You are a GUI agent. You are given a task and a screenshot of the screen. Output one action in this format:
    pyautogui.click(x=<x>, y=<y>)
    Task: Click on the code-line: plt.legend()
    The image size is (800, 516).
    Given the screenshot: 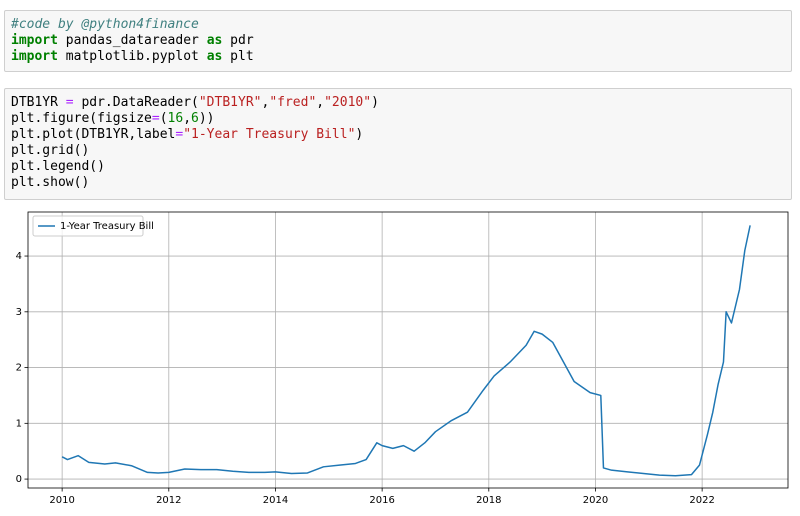 What is the action you would take?
    pyautogui.click(x=398, y=167)
    